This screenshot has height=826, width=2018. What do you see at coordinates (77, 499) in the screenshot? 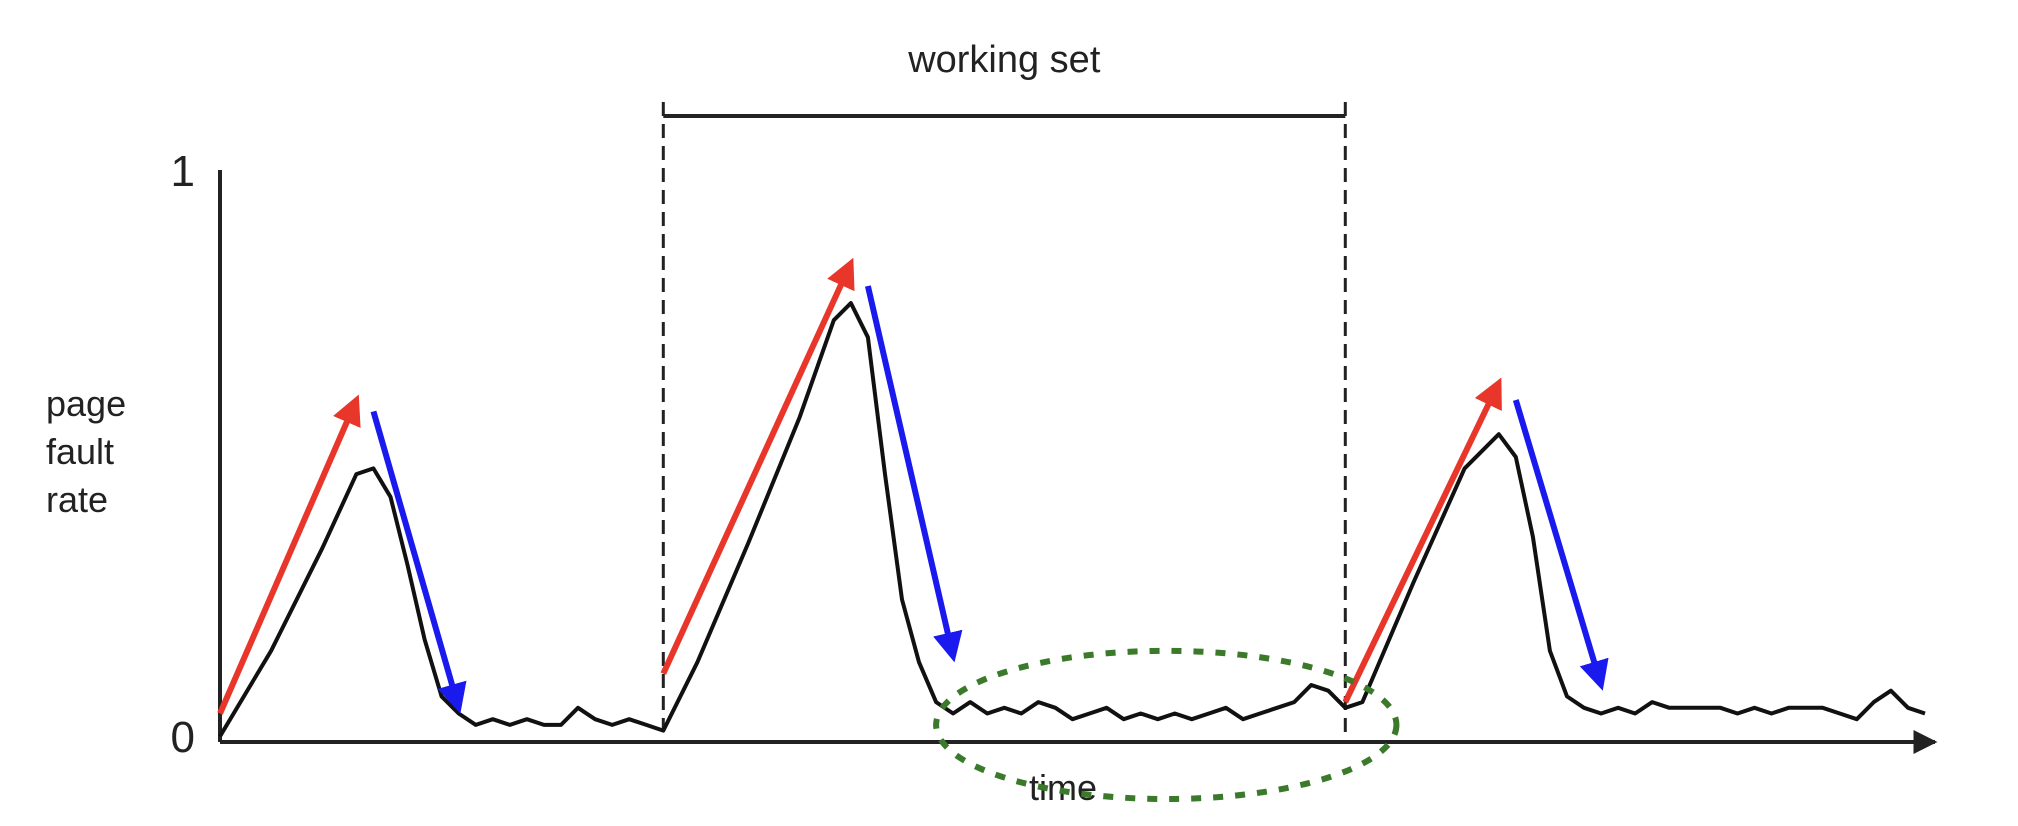
I see `y-axis-label-line-3: rate` at bounding box center [77, 499].